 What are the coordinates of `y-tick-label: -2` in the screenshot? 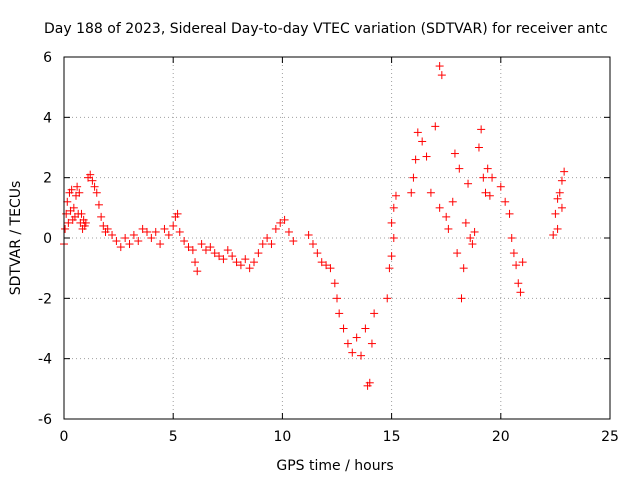 It's located at (45, 299).